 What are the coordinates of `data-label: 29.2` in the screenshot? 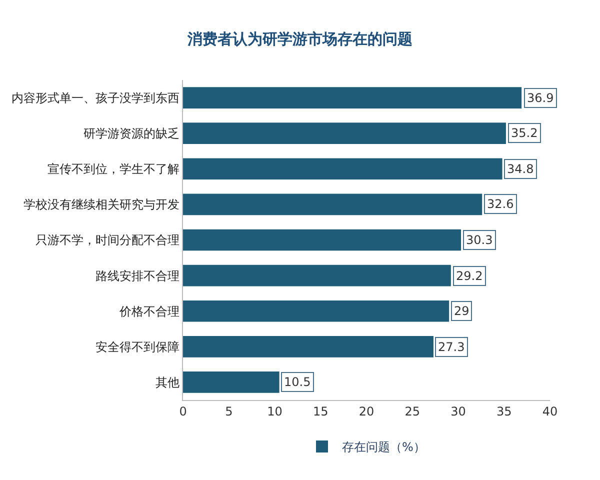 It's located at (469, 276).